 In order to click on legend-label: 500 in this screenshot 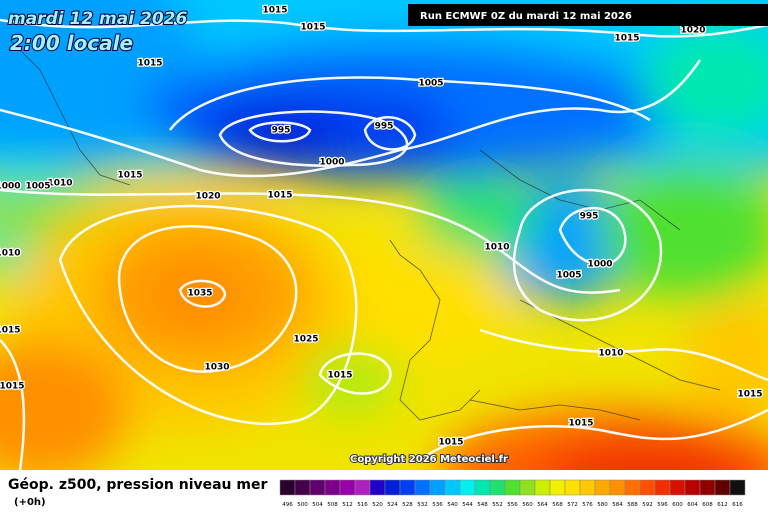, I will do `click(302, 505)`.